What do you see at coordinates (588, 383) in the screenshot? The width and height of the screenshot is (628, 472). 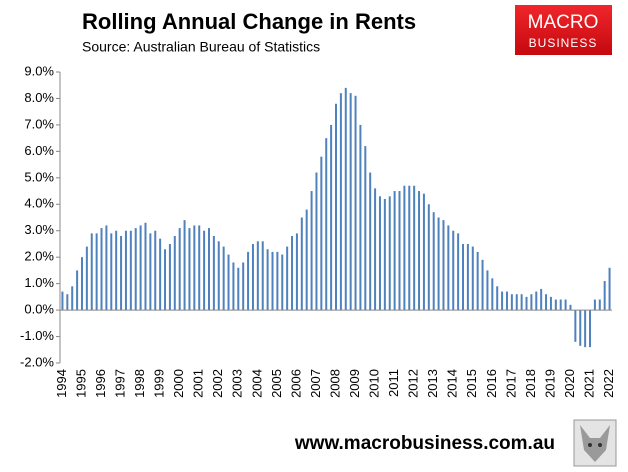 I see `x-tick-label: 2021` at bounding box center [588, 383].